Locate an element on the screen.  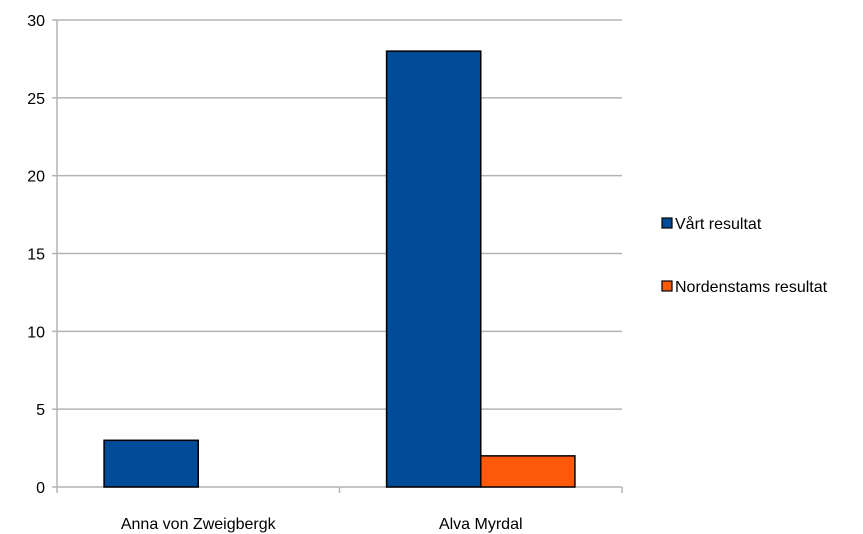
y-axis-ticks: 0 5 10 15 20 25 30 is located at coordinates (36, 255).